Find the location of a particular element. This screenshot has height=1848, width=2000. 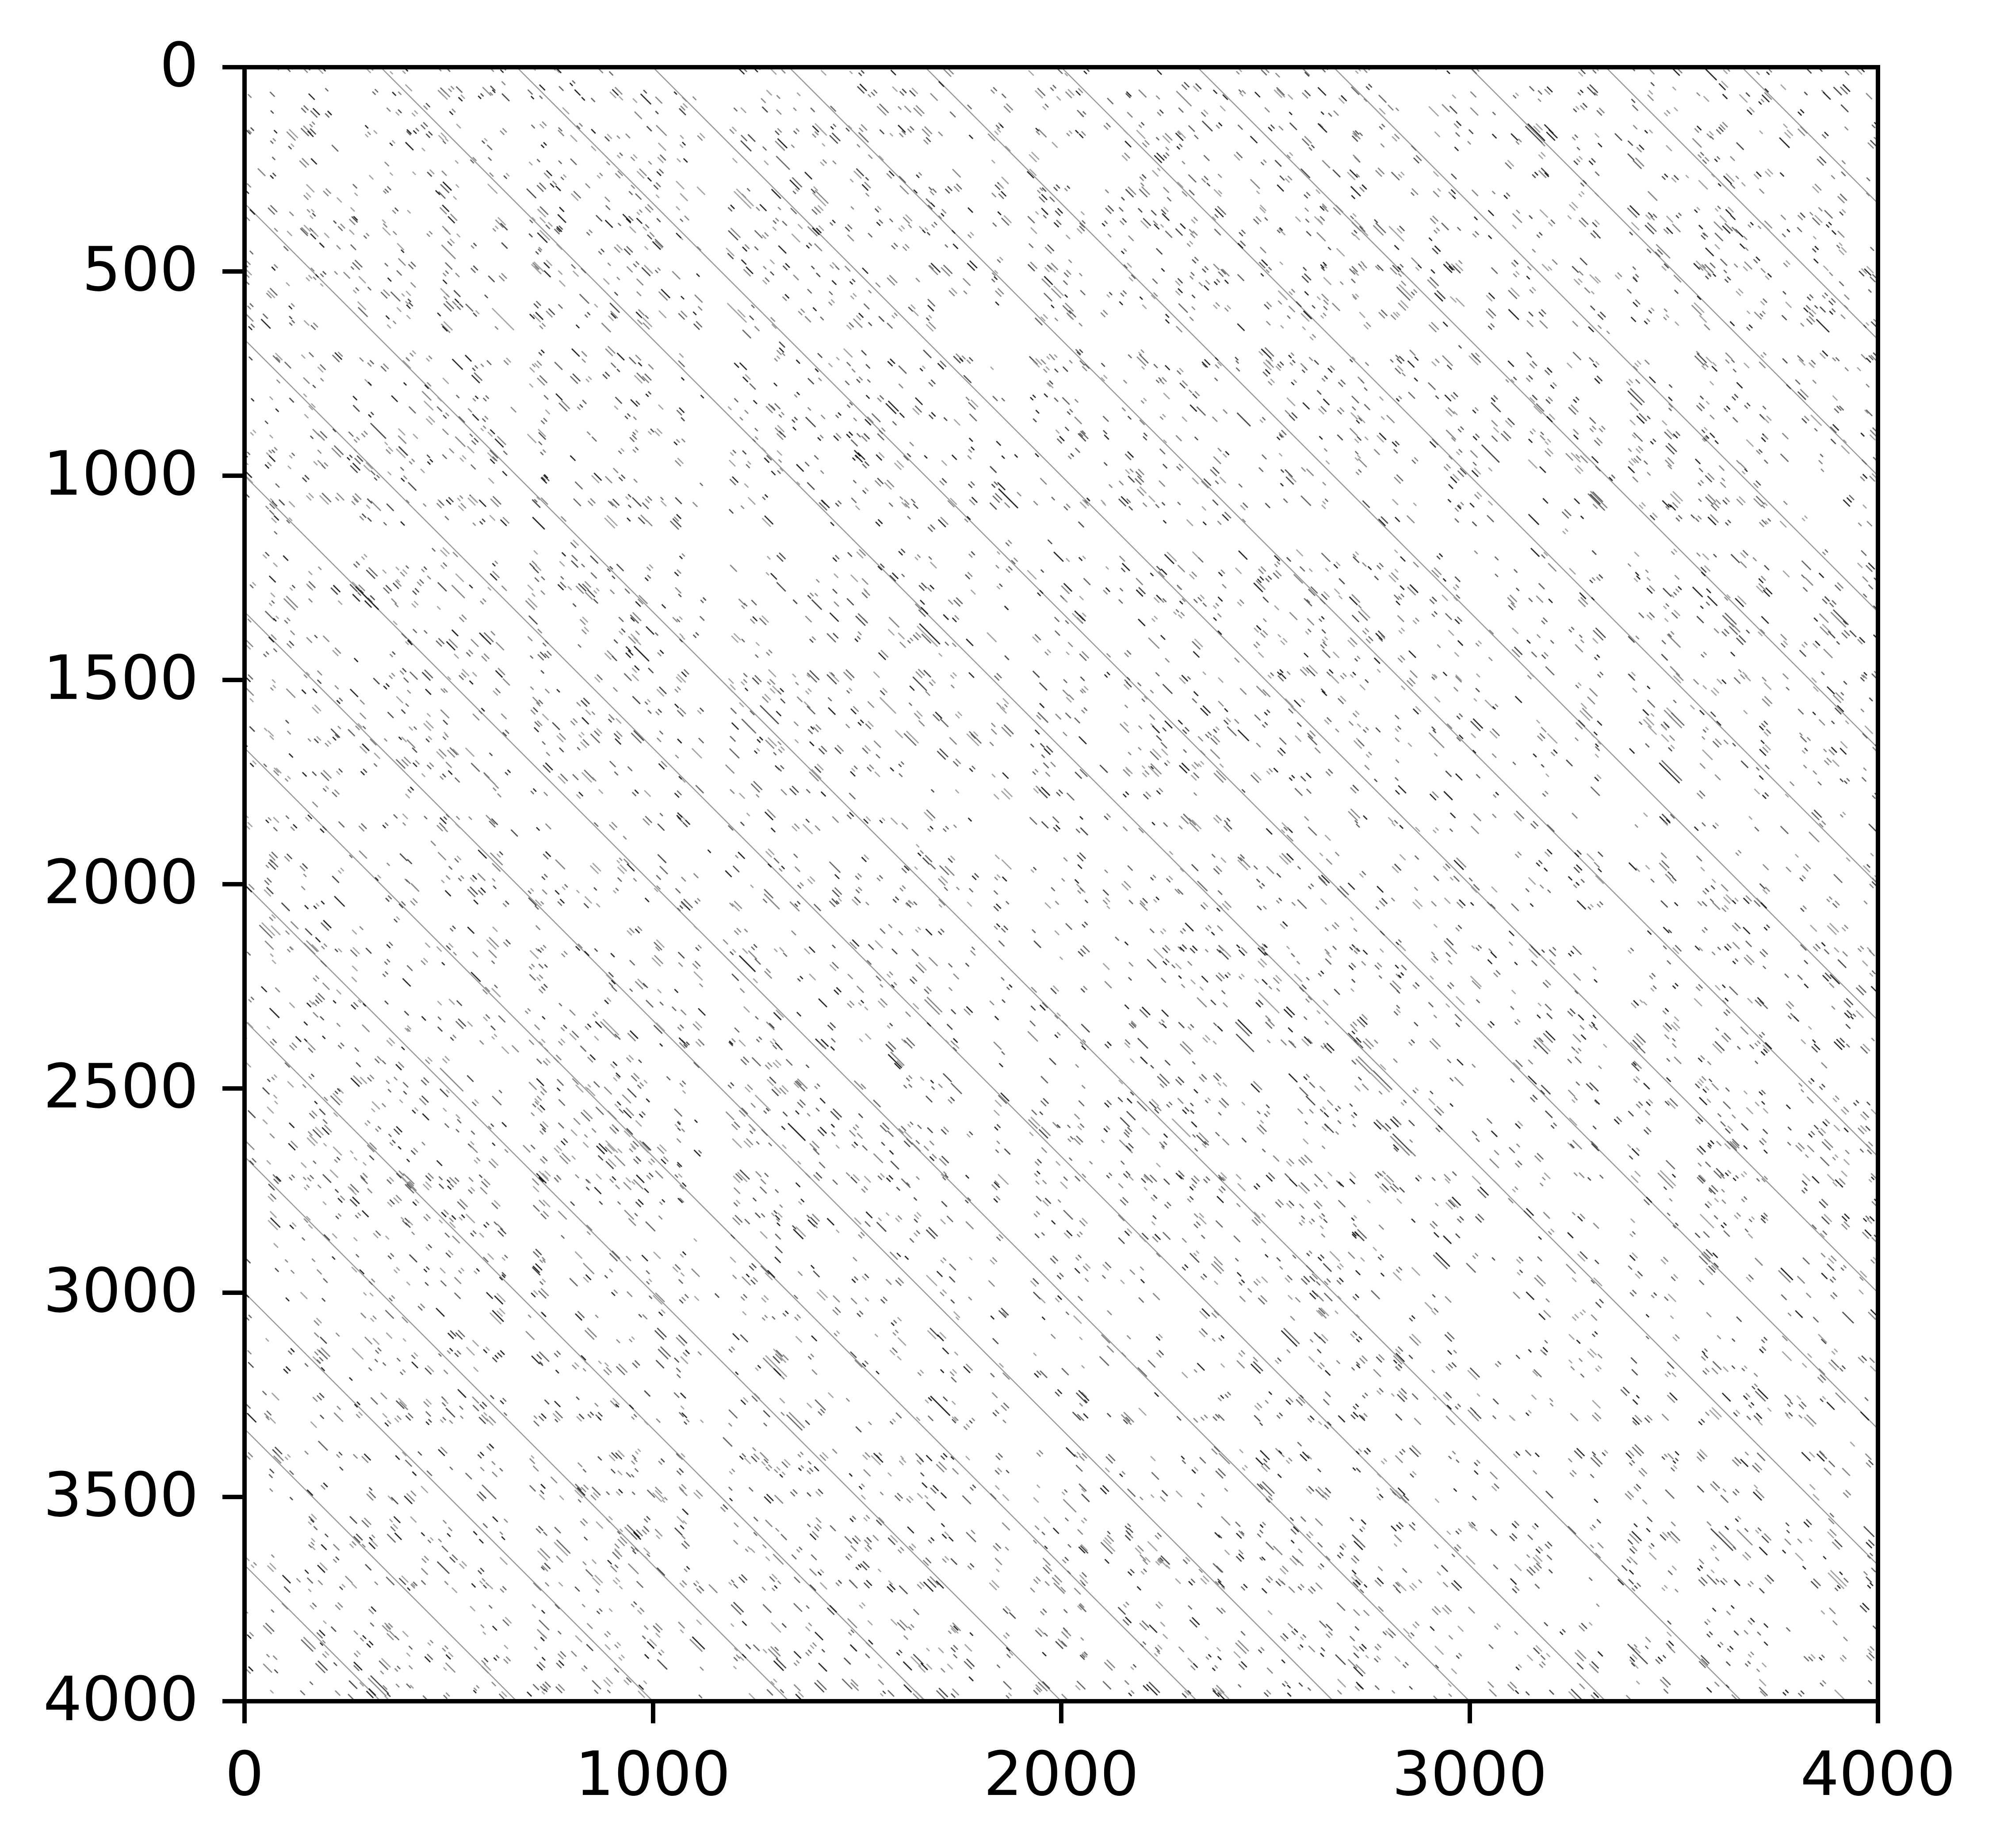

y-tick-label: 2500 is located at coordinates (121, 1086).